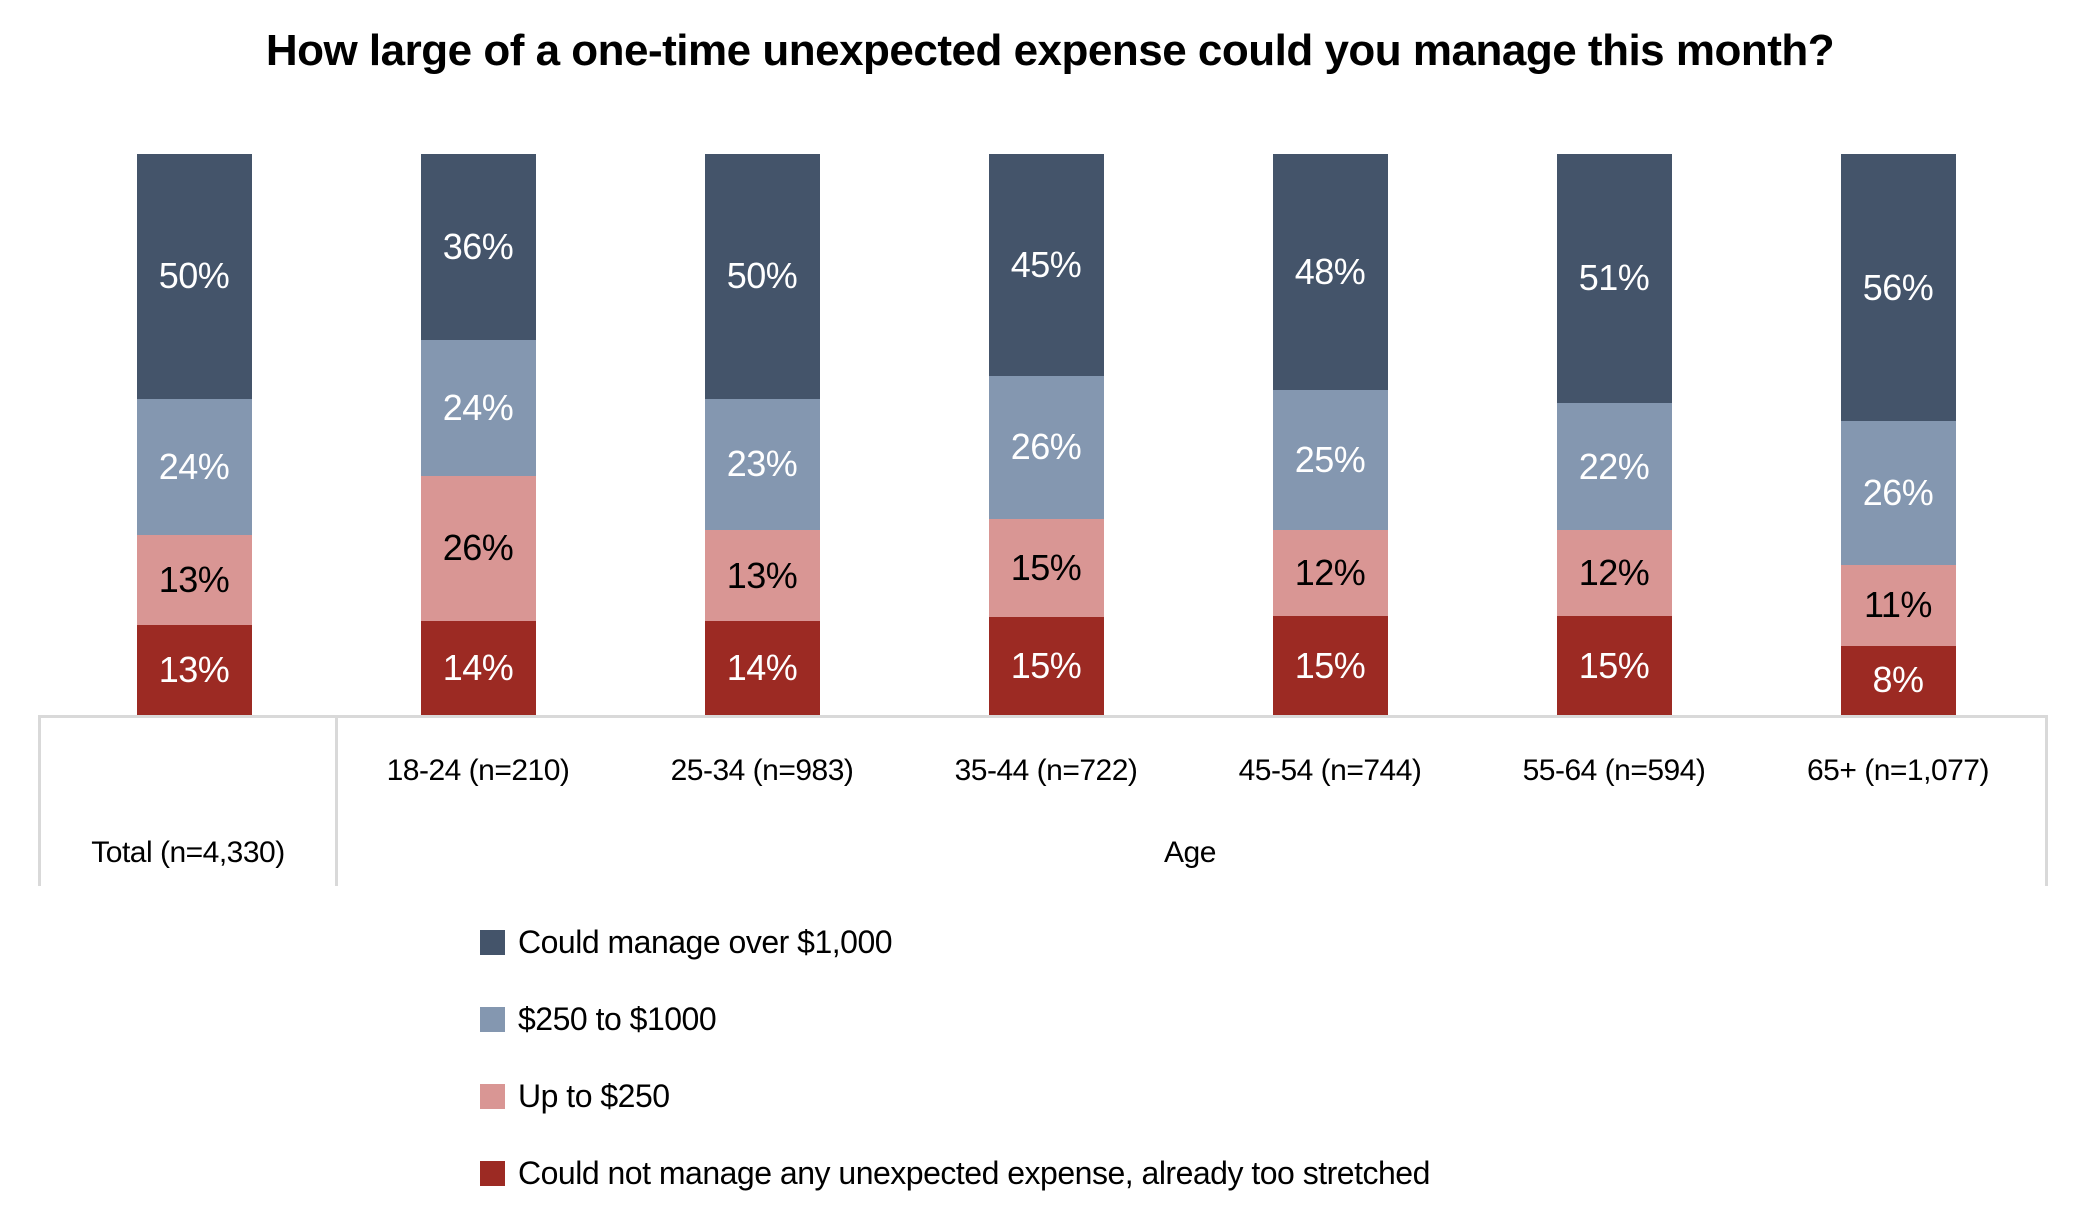  What do you see at coordinates (617, 1019) in the screenshot?
I see `legend-label: $250 to $1000` at bounding box center [617, 1019].